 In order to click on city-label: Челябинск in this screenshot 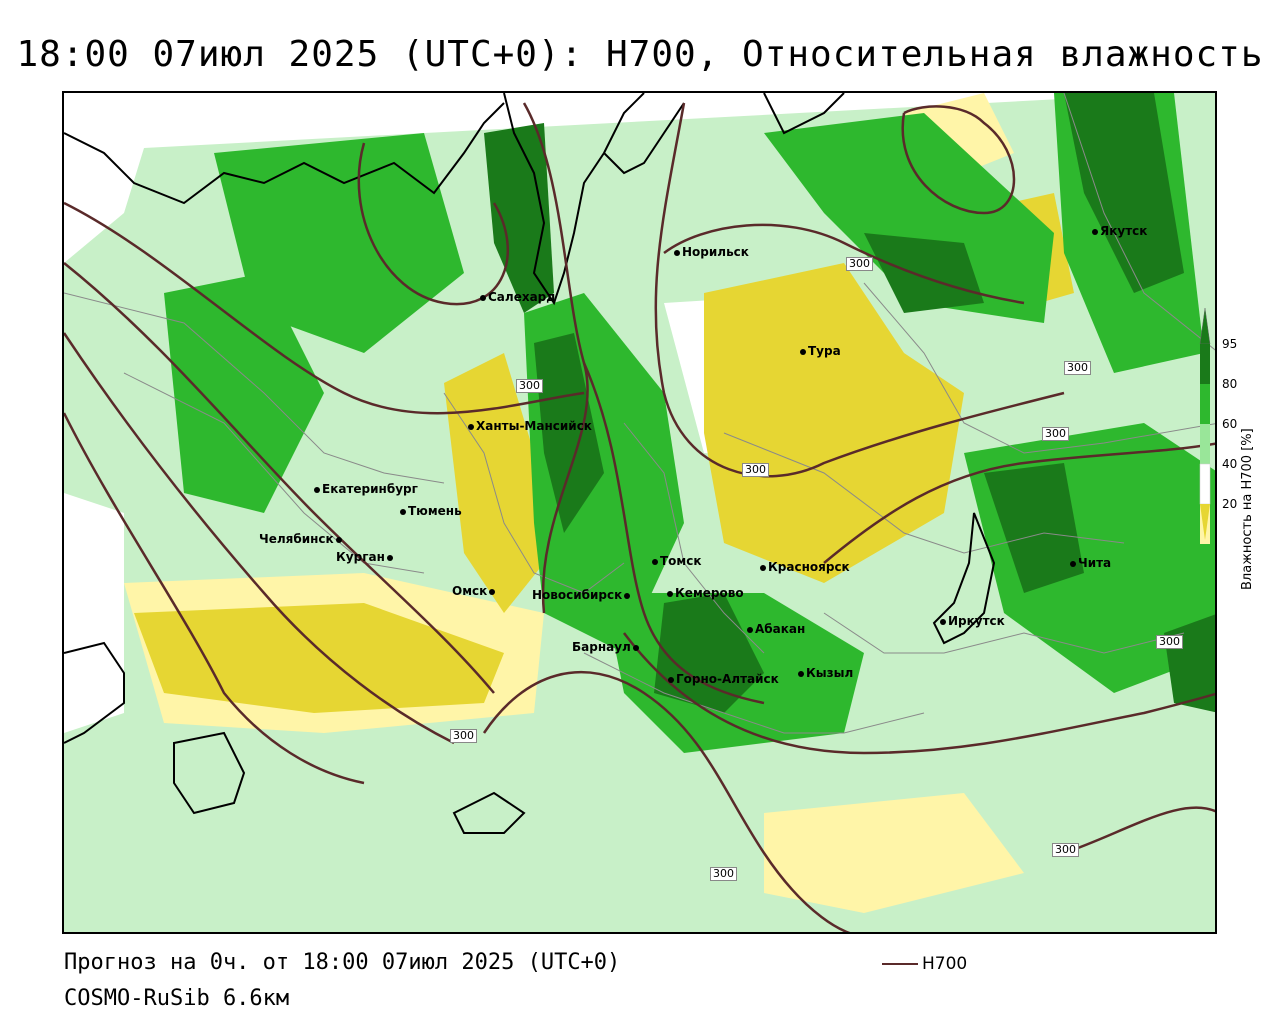, I will do `click(301, 539)`.